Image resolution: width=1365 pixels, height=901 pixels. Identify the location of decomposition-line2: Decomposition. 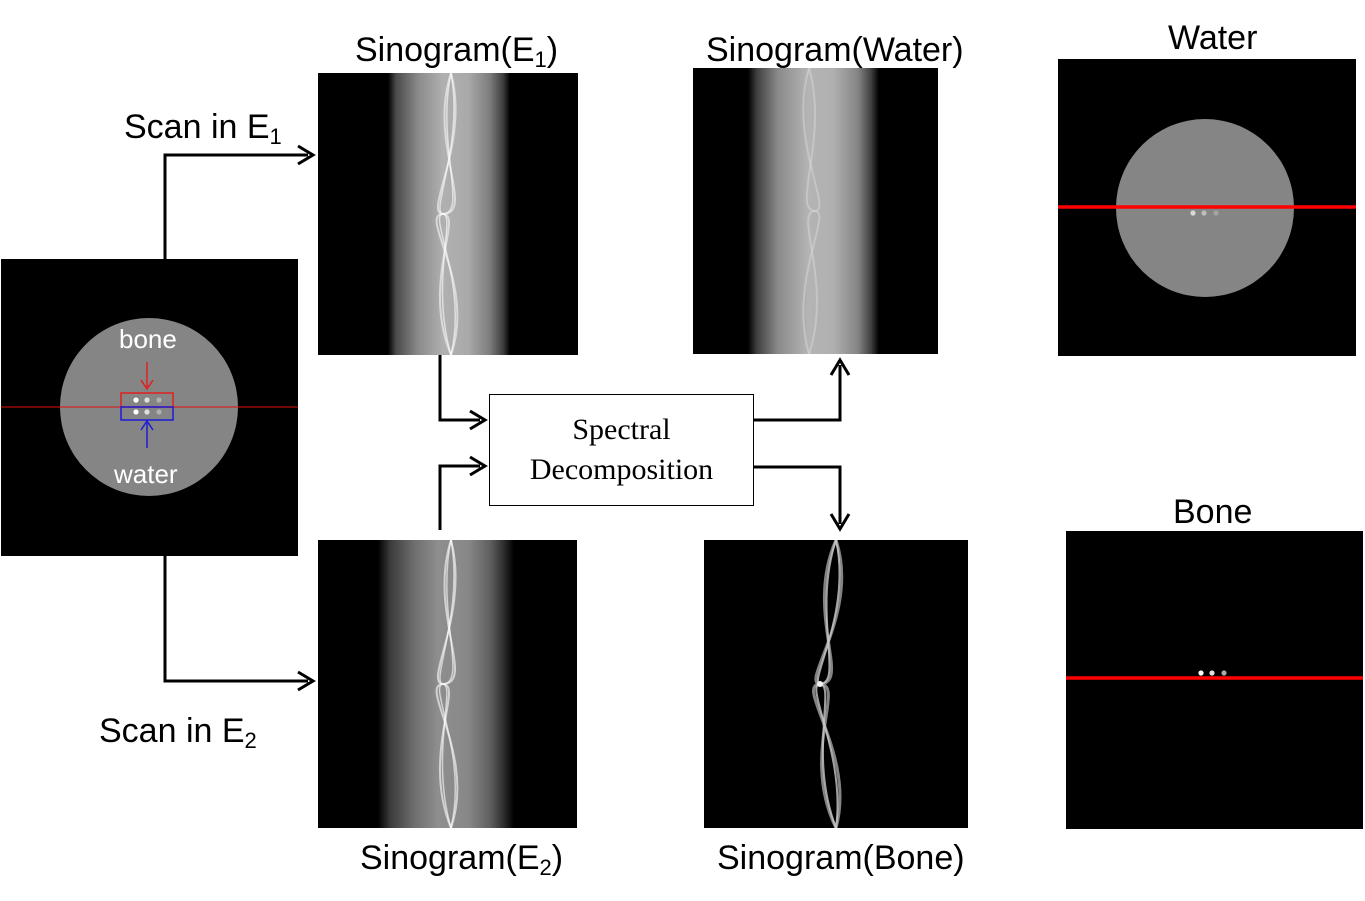
(621, 469).